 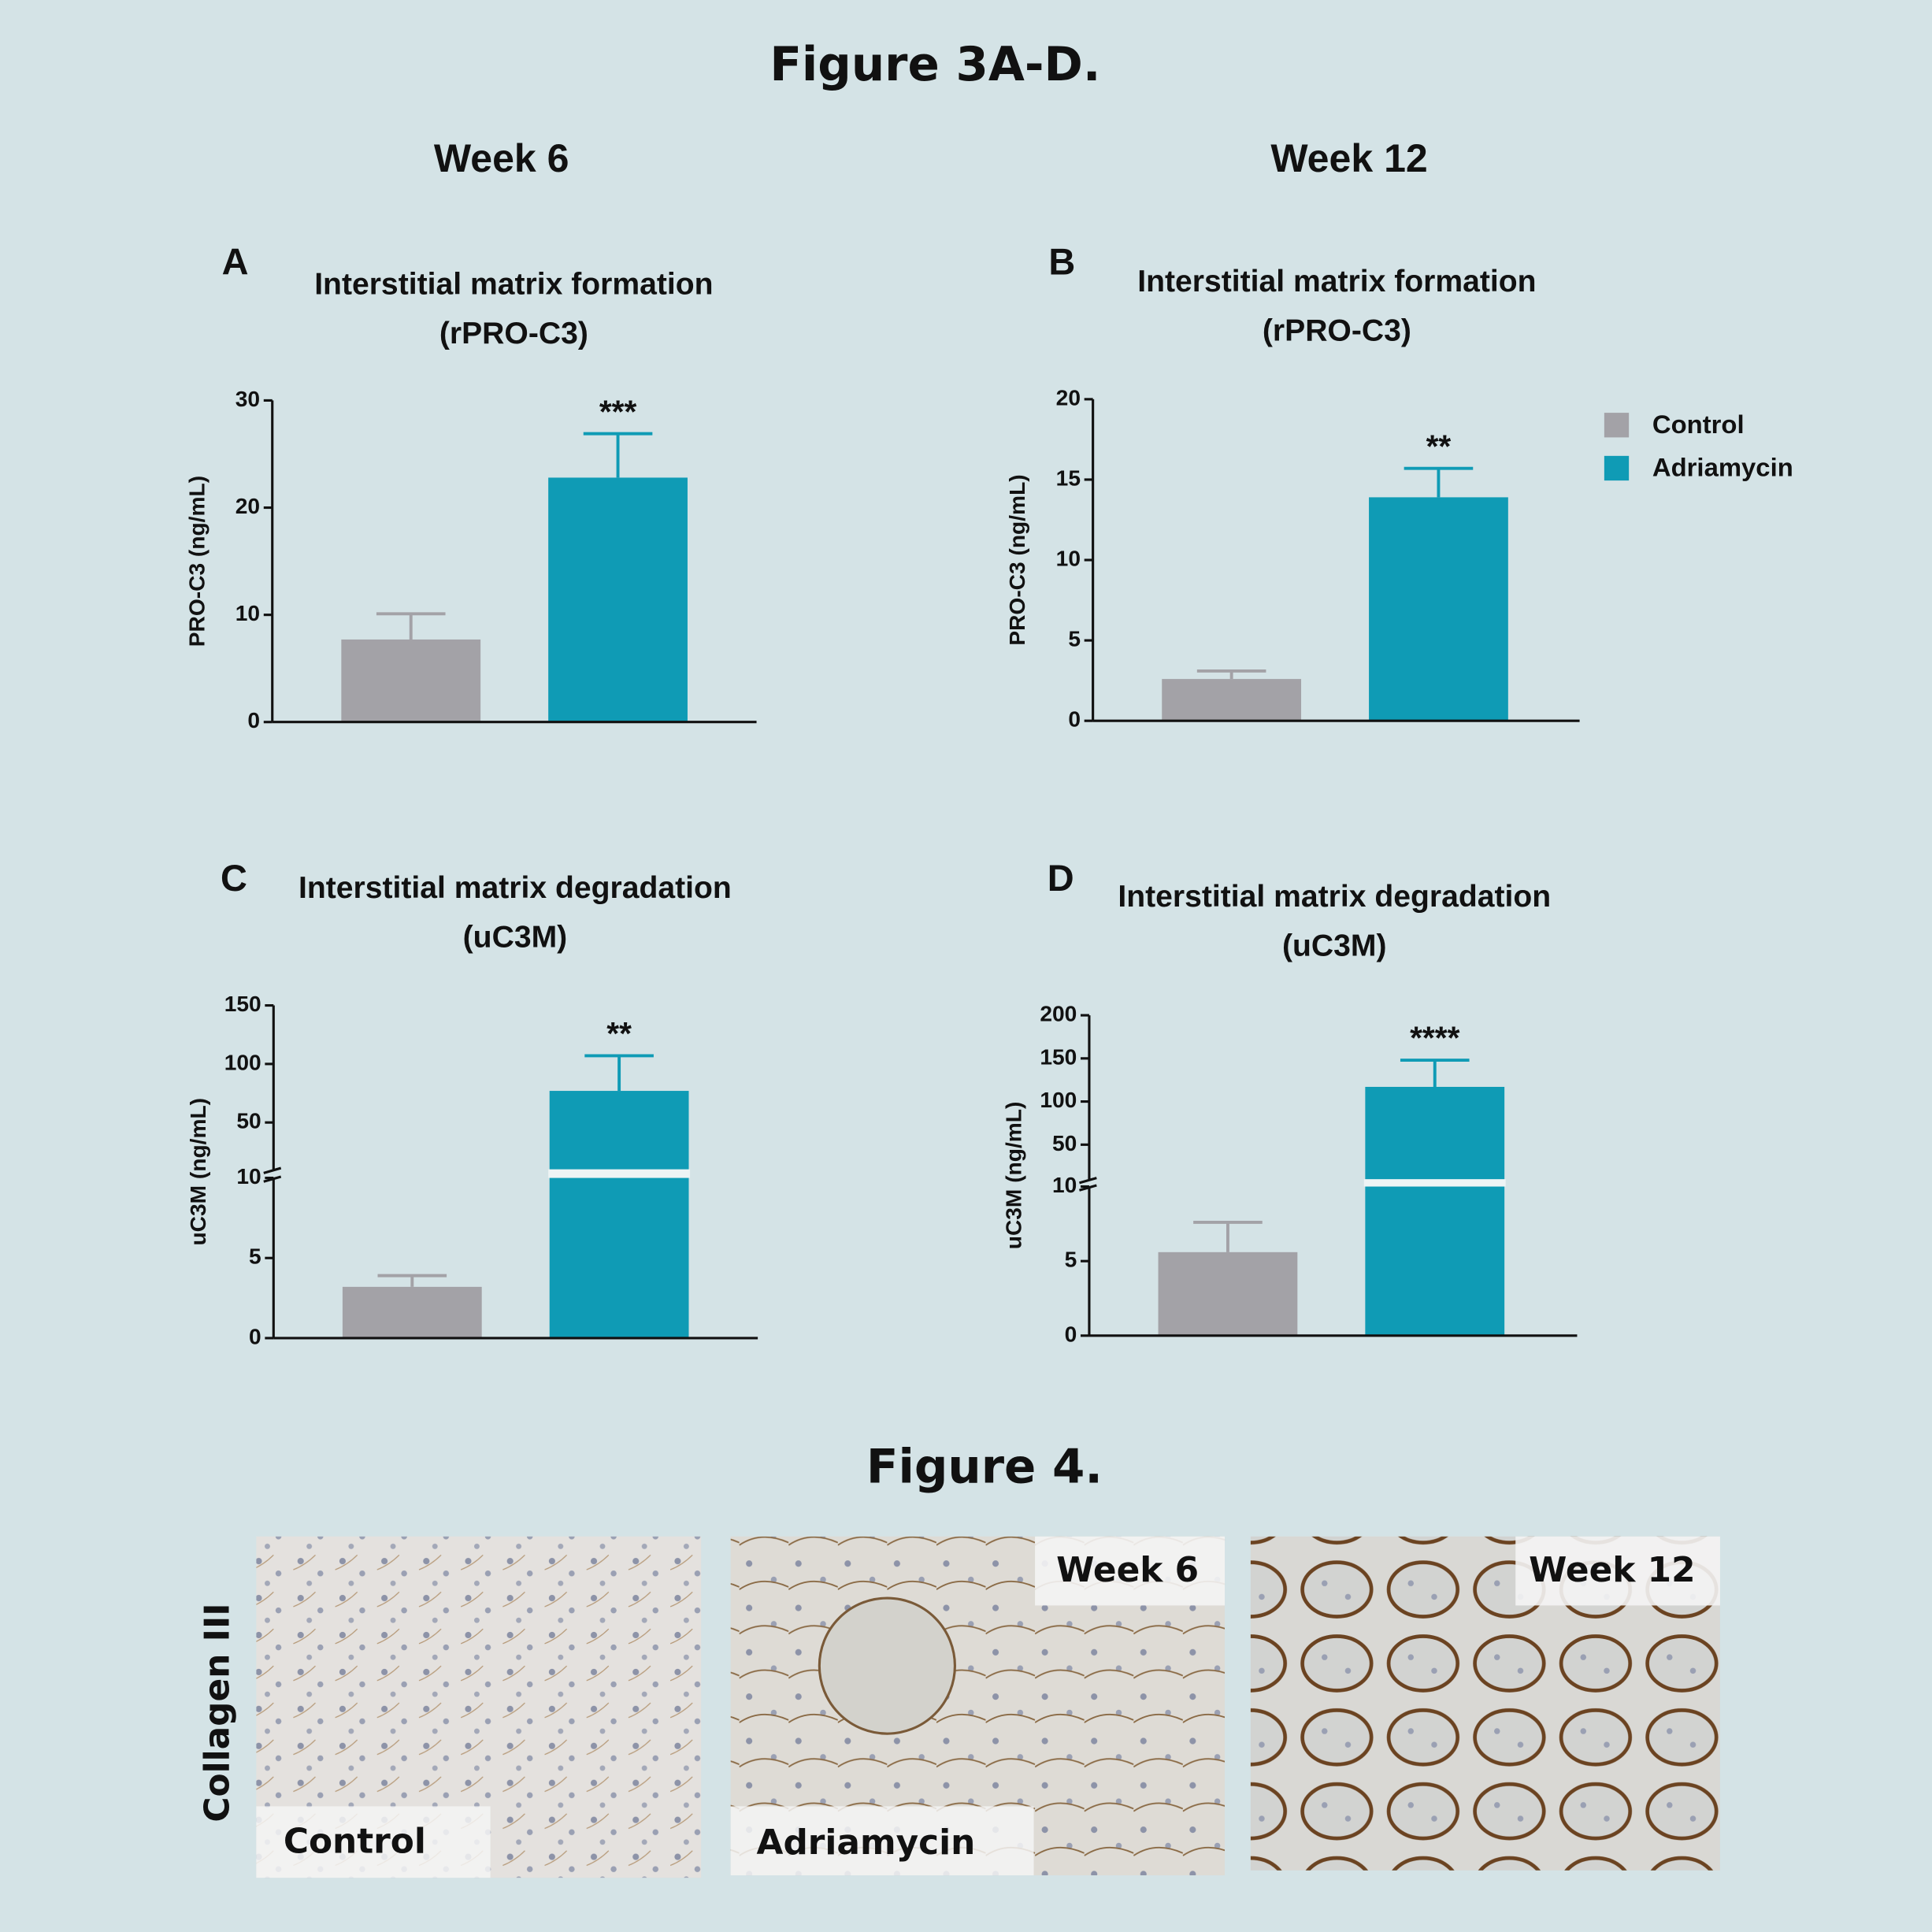 I want to click on legend-label: Control, so click(x=1698, y=424).